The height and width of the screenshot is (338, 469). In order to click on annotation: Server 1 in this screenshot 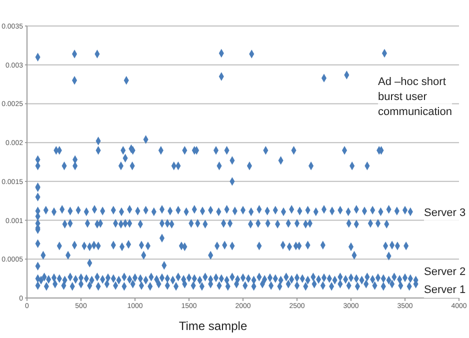, I will do `click(445, 290)`.